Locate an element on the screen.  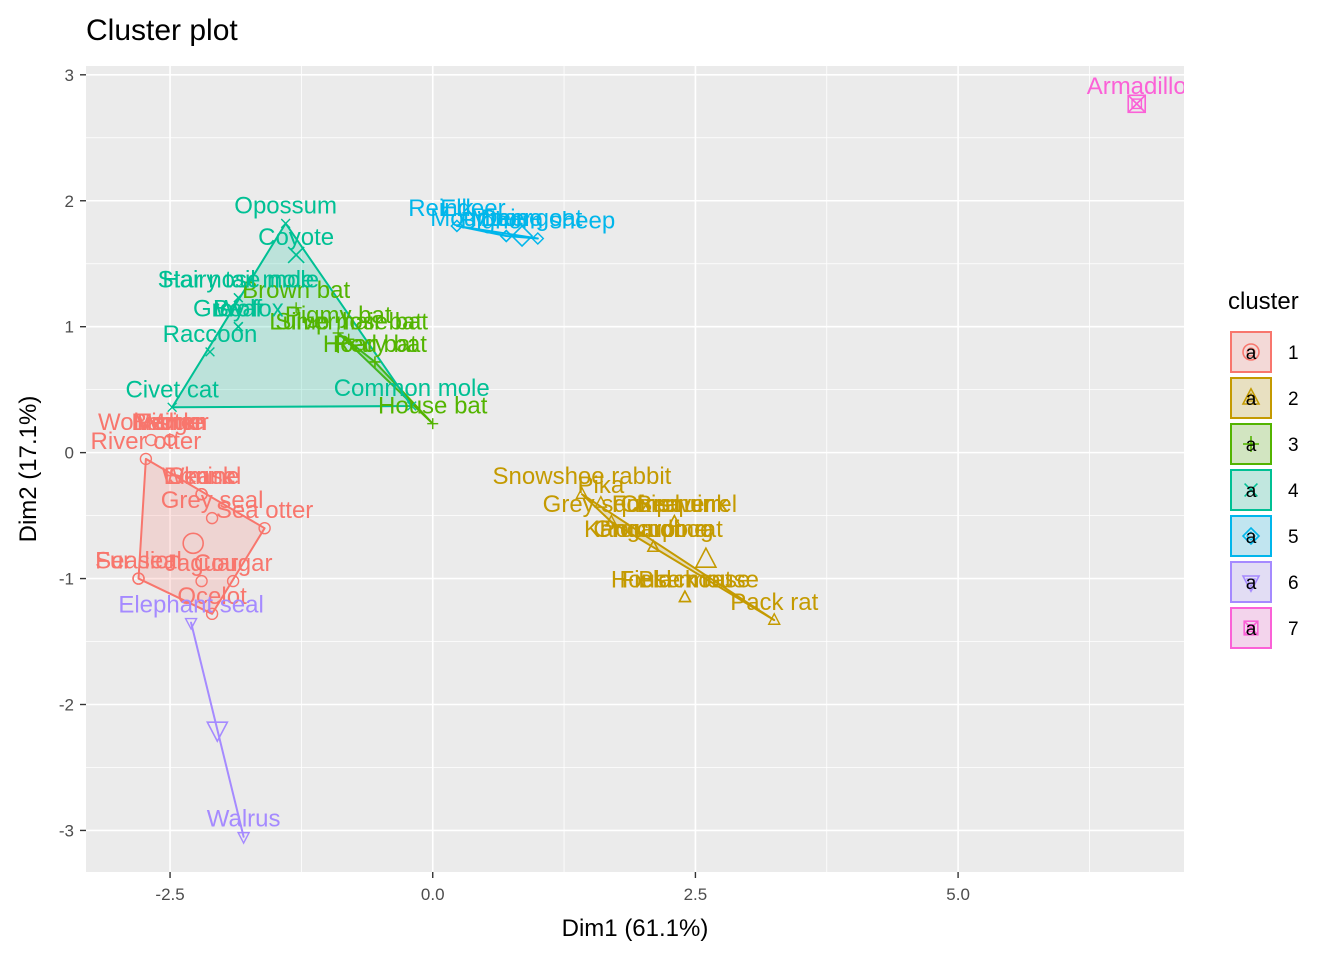
point-label: Mink is located at coordinates (171, 422).